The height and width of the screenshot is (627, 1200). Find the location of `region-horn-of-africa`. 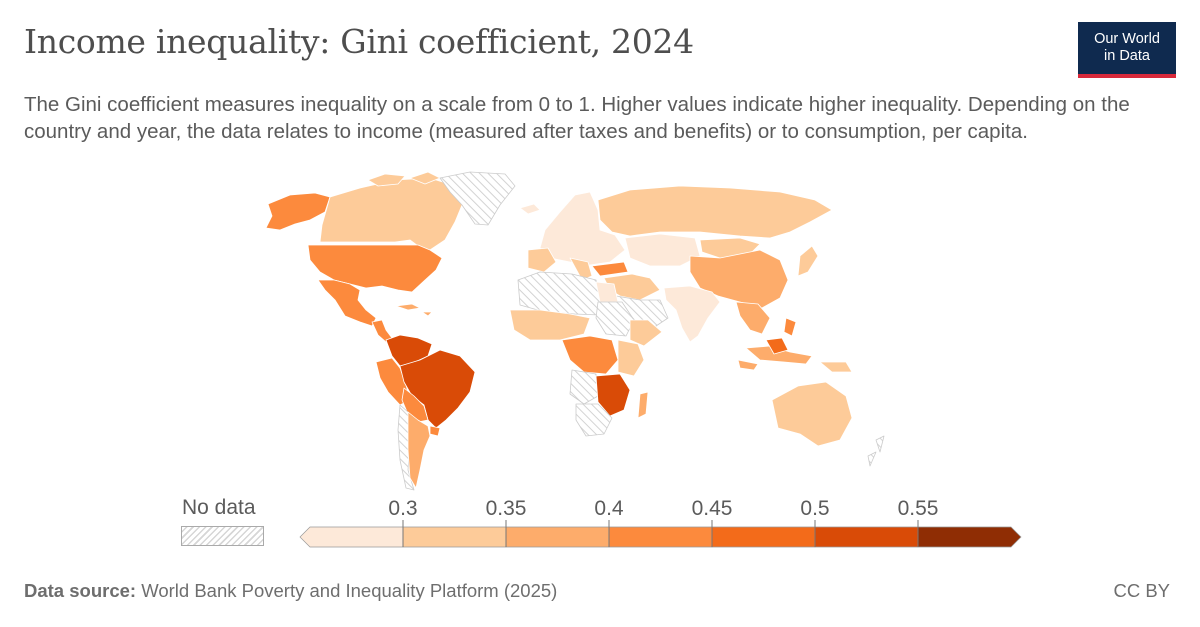

region-horn-of-africa is located at coordinates (646, 333).